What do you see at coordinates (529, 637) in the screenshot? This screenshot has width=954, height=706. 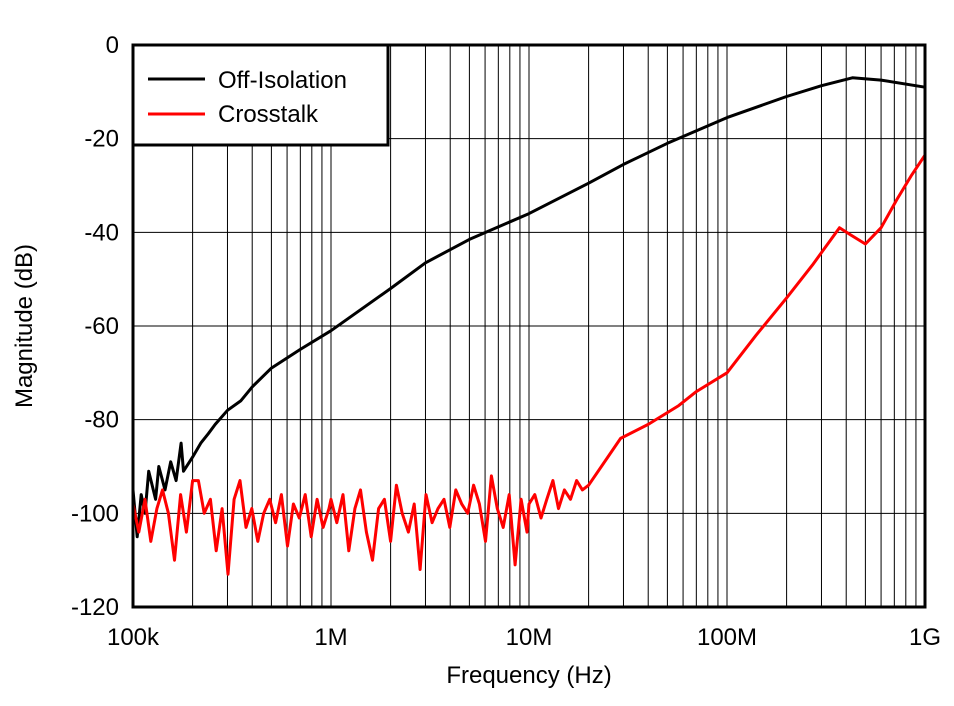 I see `x-tick-label: 10M` at bounding box center [529, 637].